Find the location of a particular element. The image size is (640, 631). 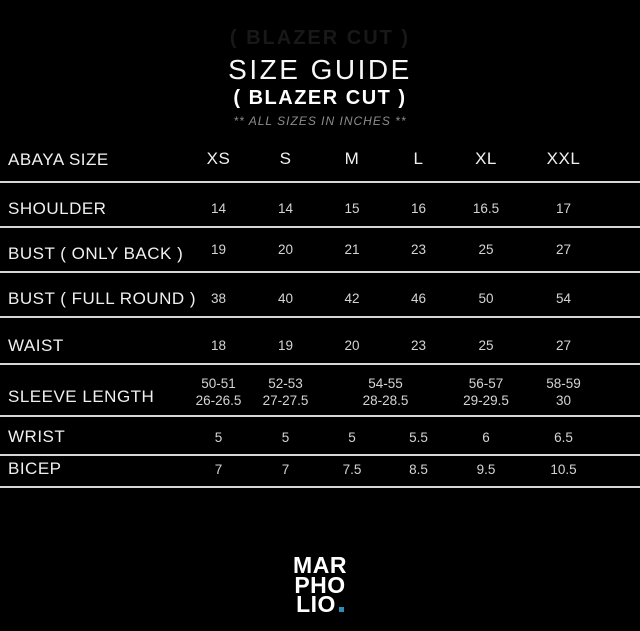

value-cell: 5.5 is located at coordinates (418, 437).